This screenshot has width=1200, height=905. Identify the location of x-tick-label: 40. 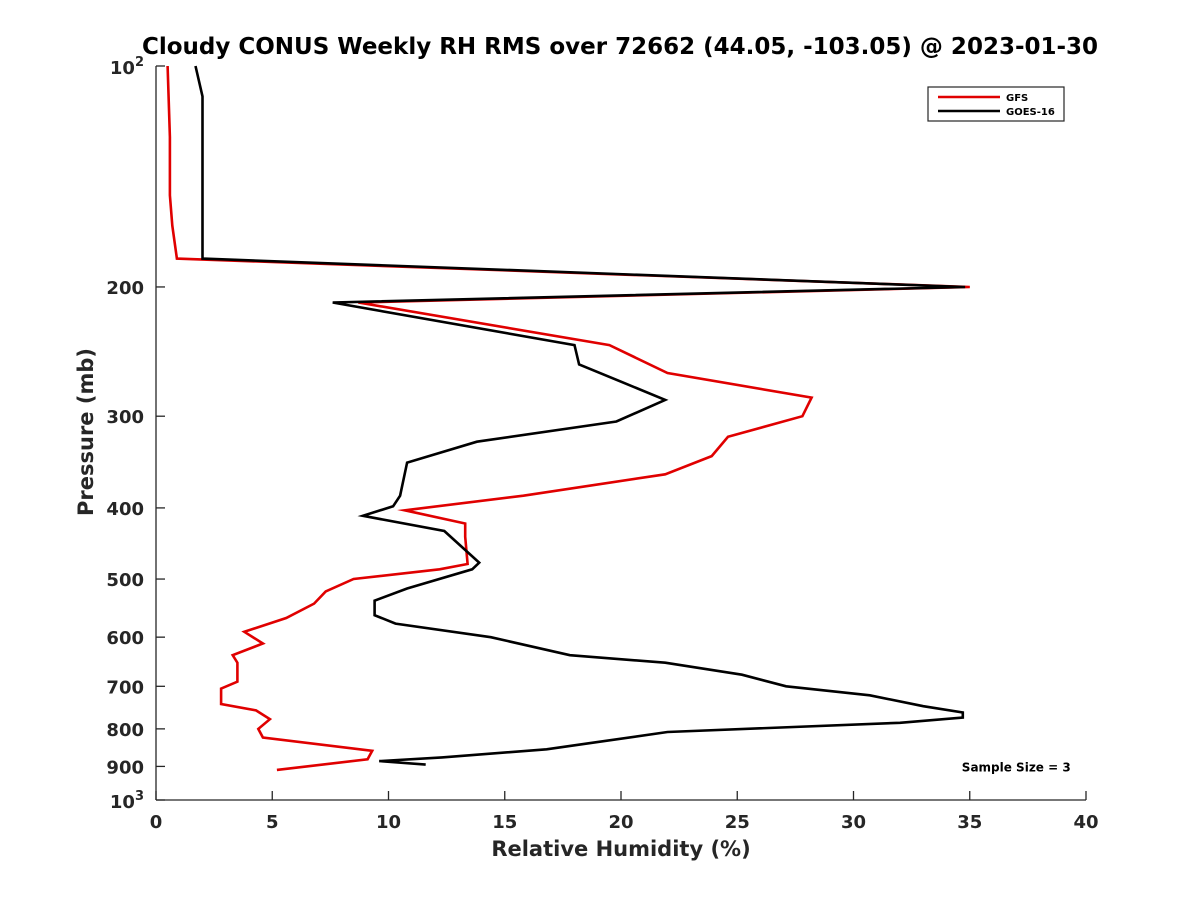
(1085, 822).